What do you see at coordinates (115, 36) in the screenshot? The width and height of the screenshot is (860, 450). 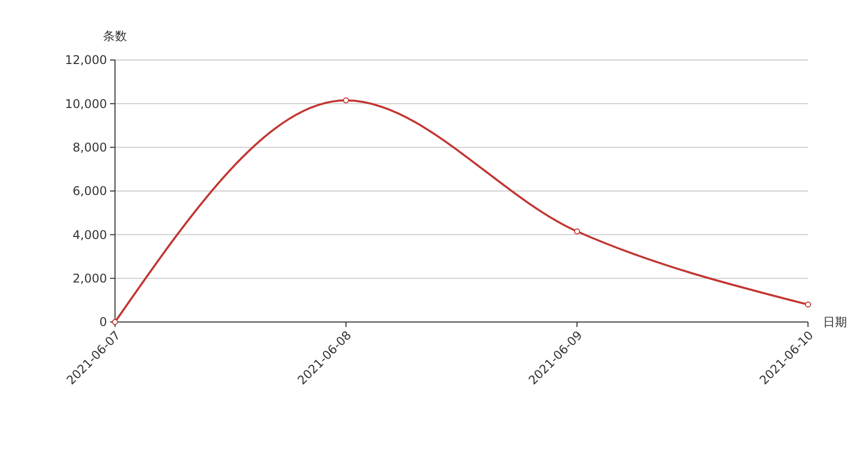 I see `y-axis-title: 条数` at bounding box center [115, 36].